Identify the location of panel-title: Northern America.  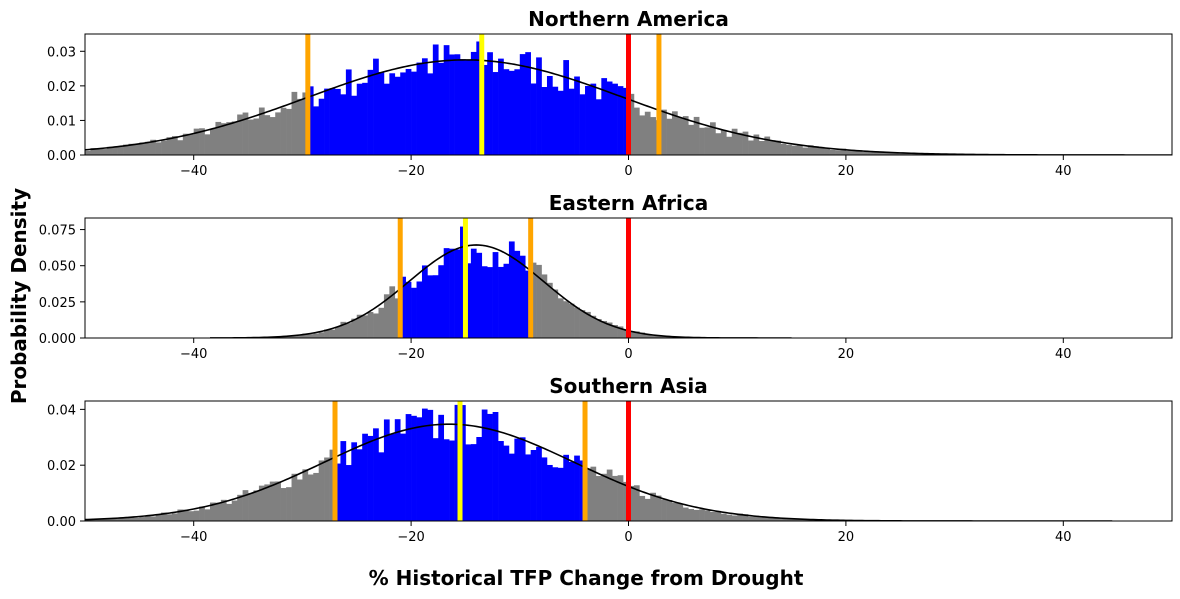
(628, 19).